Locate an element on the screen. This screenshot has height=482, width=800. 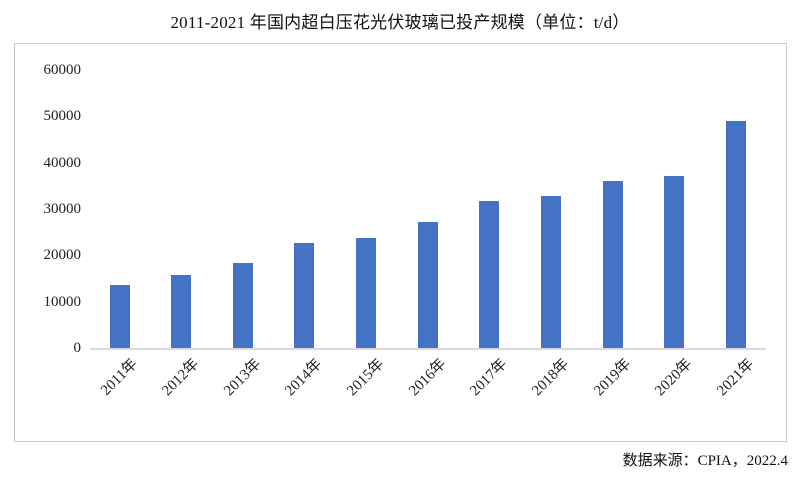
bar-2020年 is located at coordinates (674, 262).